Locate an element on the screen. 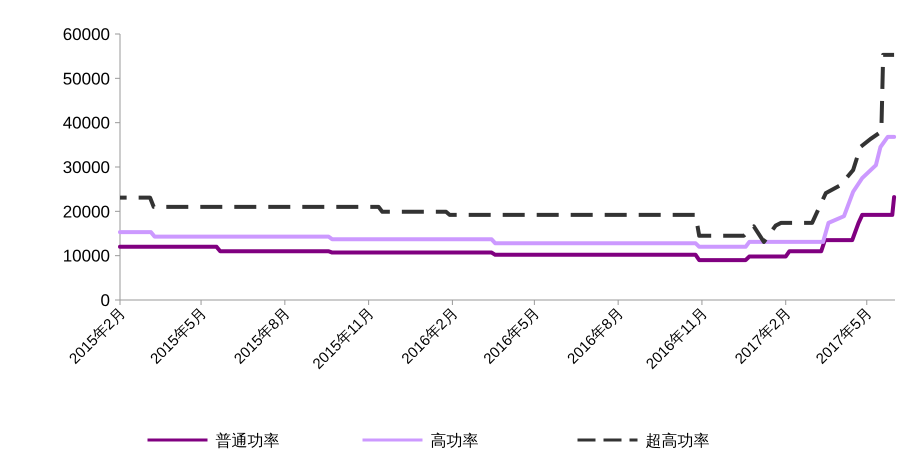 The width and height of the screenshot is (920, 457). y-tick-label: 30000 is located at coordinates (86, 167).